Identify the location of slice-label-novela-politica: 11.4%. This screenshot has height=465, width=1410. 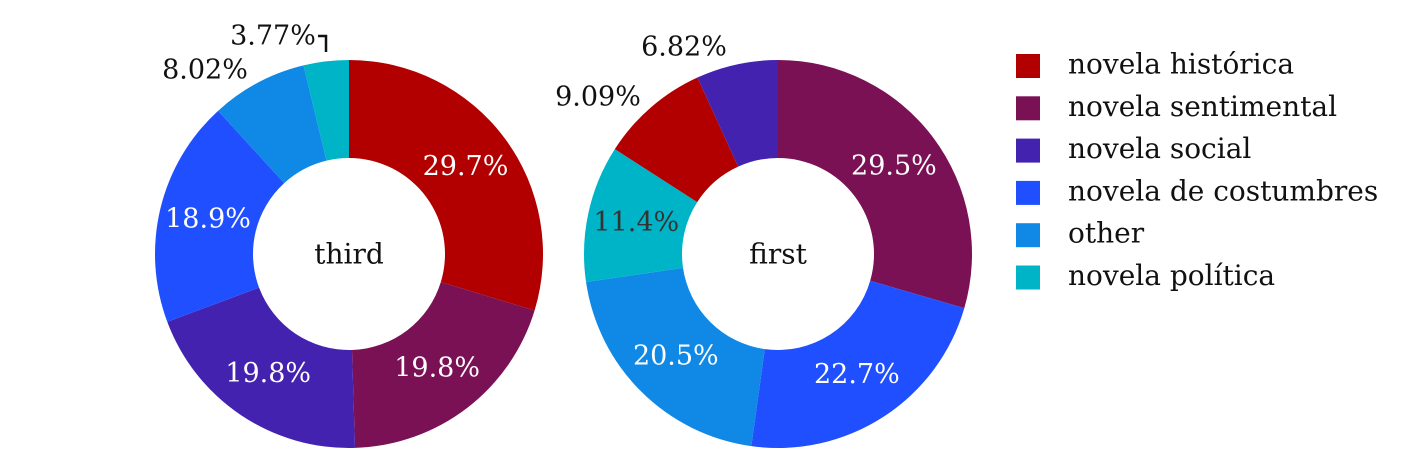
(636, 222).